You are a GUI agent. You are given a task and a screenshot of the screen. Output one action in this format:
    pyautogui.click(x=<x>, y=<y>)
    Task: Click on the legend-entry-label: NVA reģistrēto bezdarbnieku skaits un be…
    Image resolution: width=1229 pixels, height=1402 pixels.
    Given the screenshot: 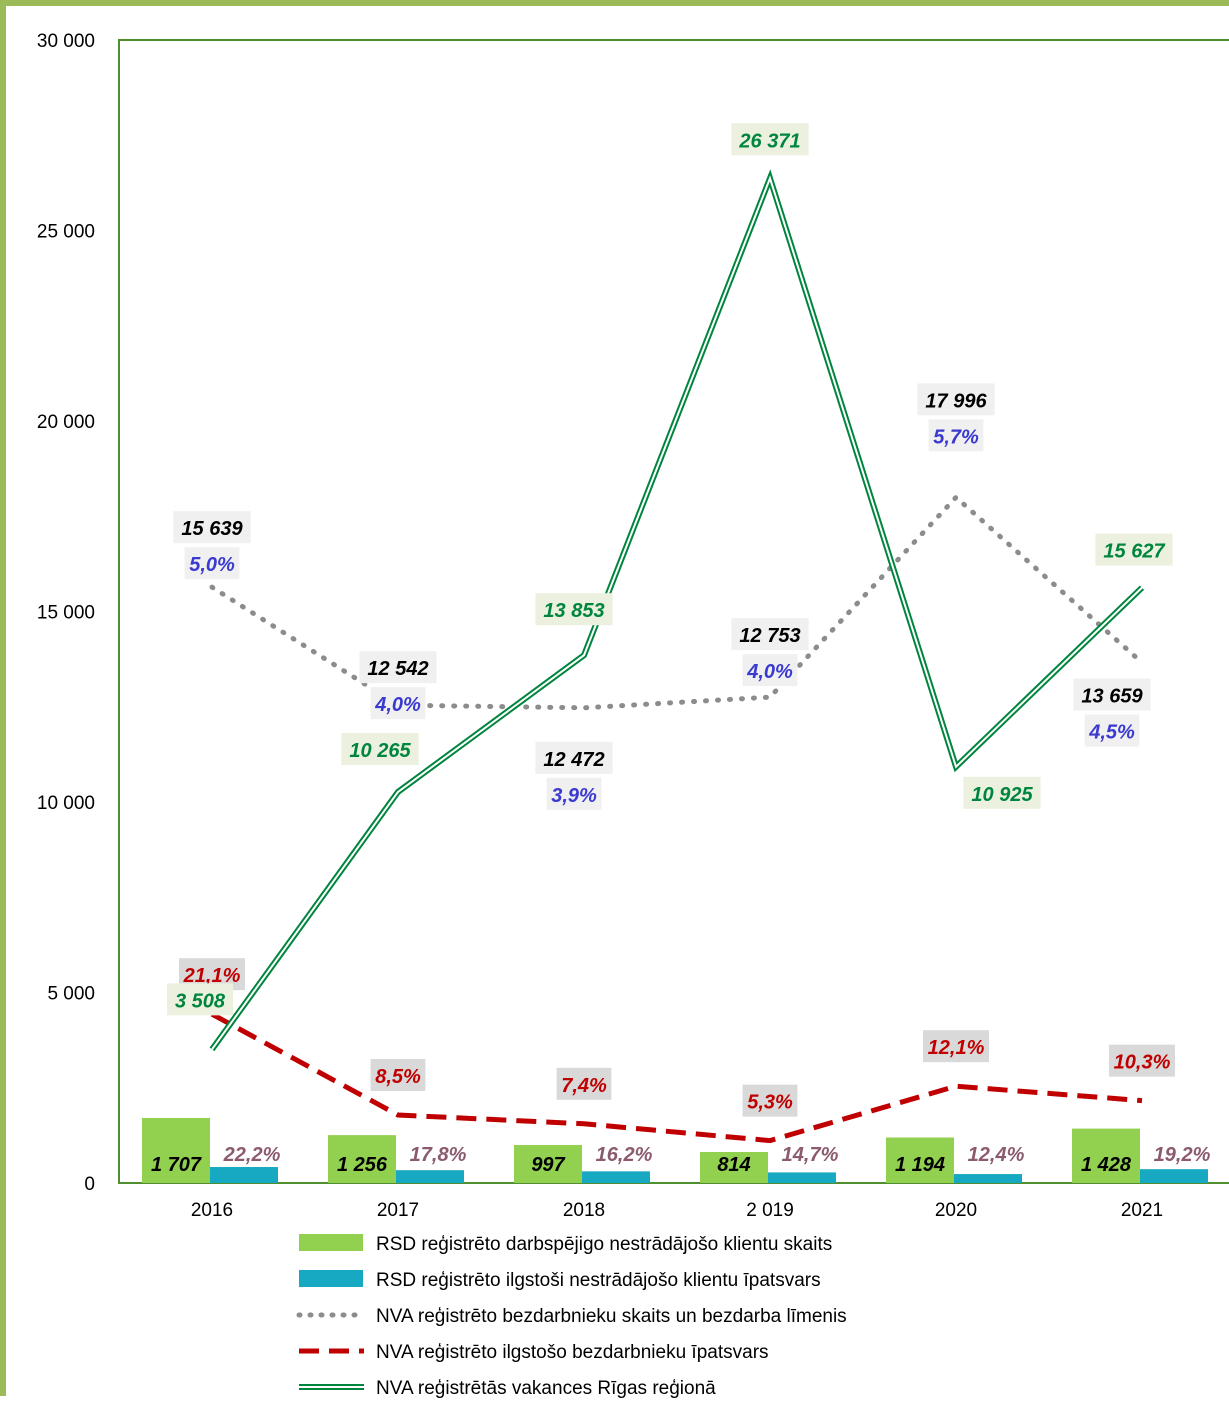 What is the action you would take?
    pyautogui.click(x=611, y=1316)
    